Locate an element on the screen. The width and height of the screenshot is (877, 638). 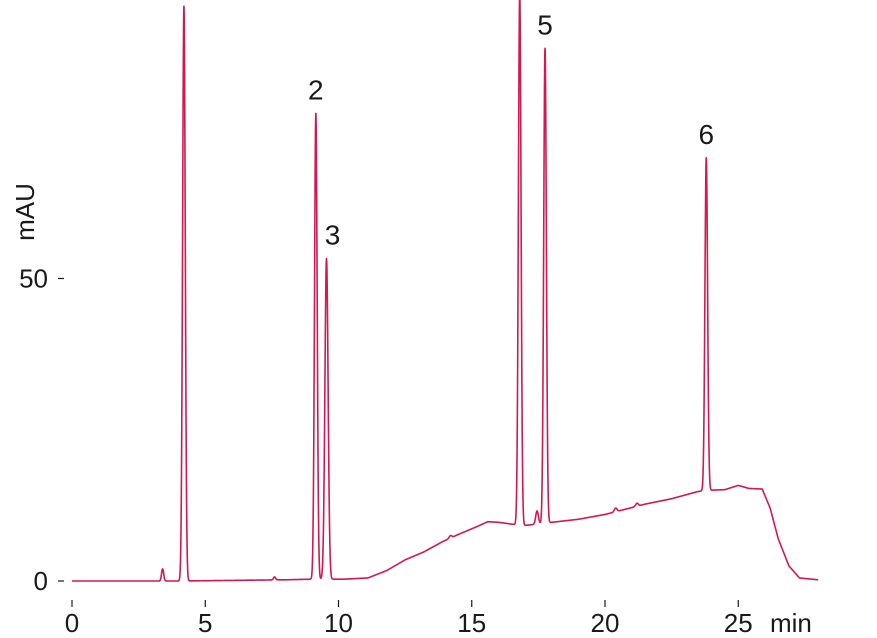
y-axis: 0 50 is located at coordinates (41, 430).